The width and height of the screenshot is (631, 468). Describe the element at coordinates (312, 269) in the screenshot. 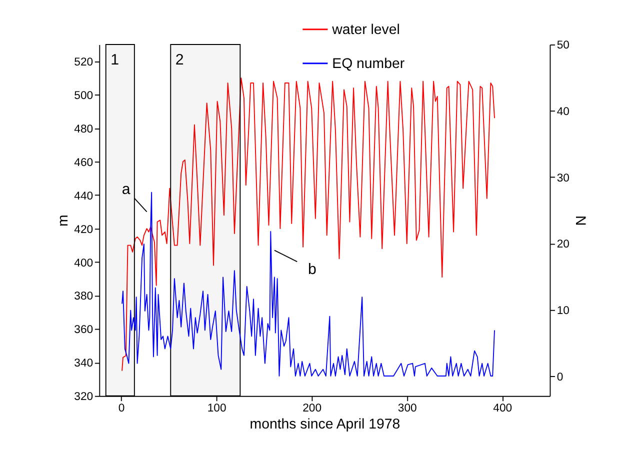

I see `annotation: b` at that location.